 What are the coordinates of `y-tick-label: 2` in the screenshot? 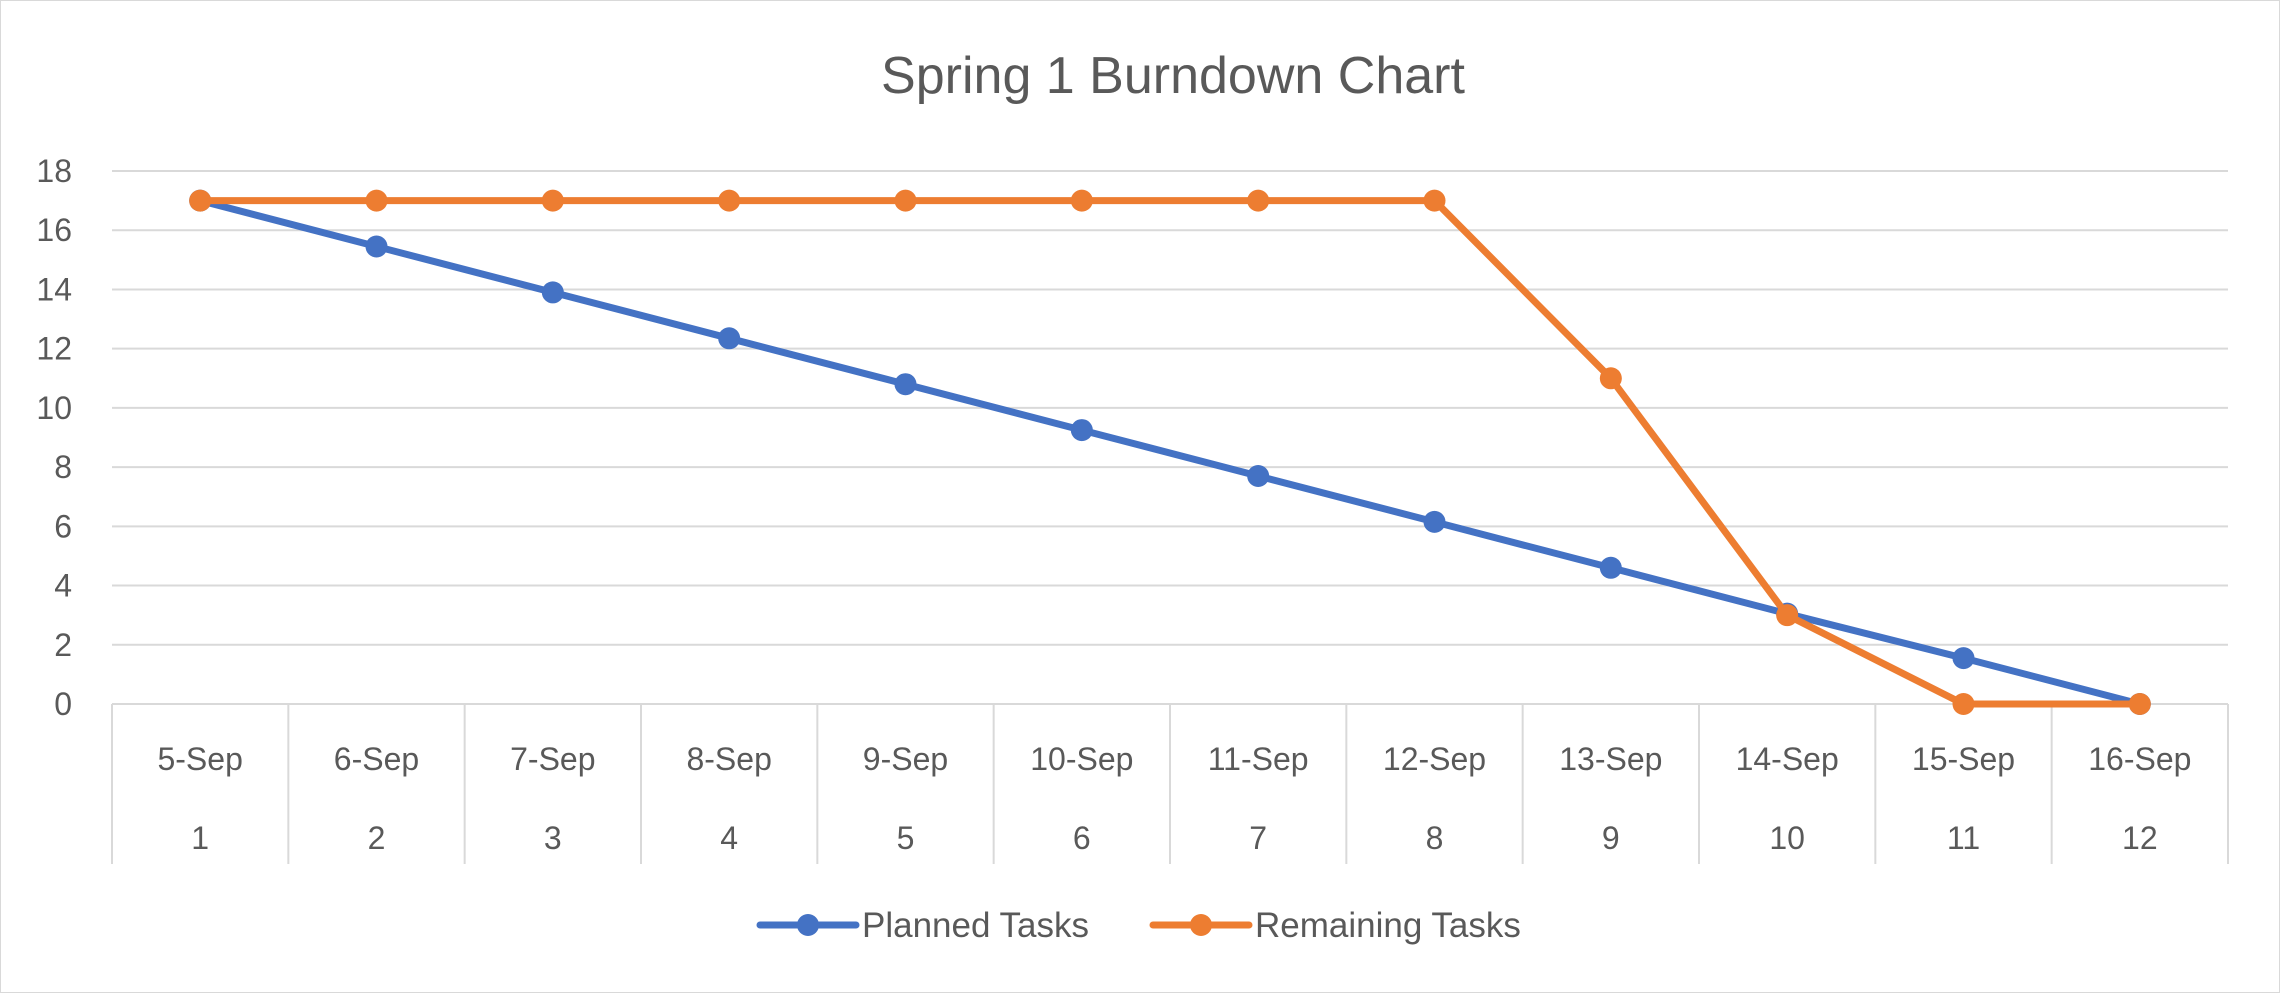 It's located at (63, 645).